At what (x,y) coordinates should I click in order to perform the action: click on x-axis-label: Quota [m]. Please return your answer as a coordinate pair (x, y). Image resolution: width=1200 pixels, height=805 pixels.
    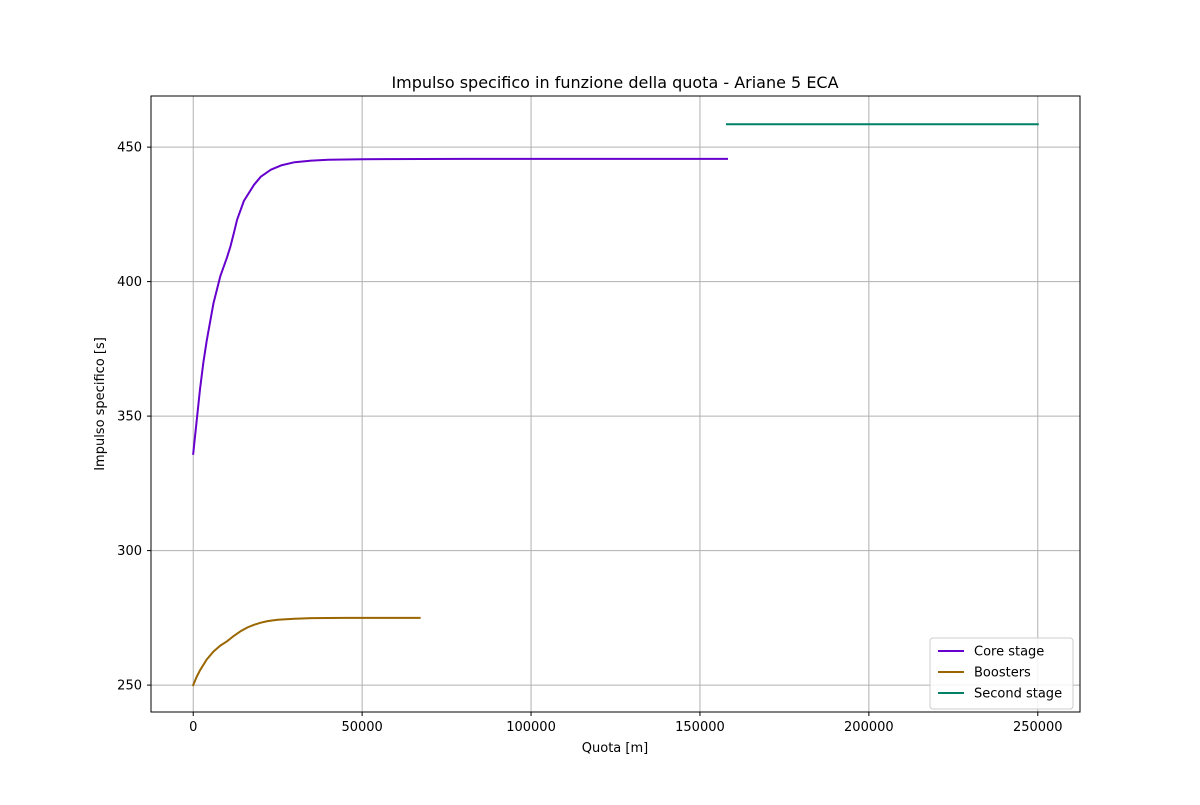
    Looking at the image, I should click on (615, 748).